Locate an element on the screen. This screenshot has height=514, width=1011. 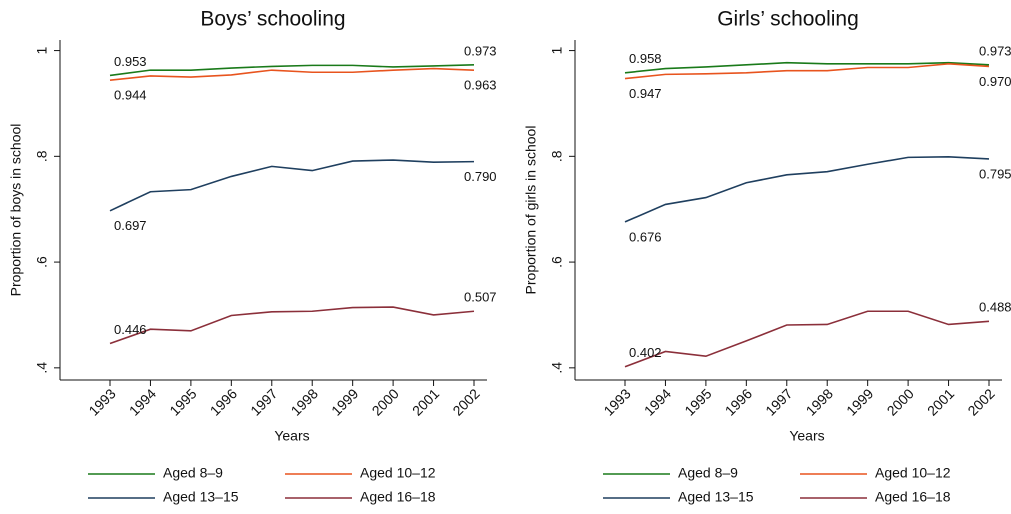
chart-title: Girls’ schooling is located at coordinates (788, 19).